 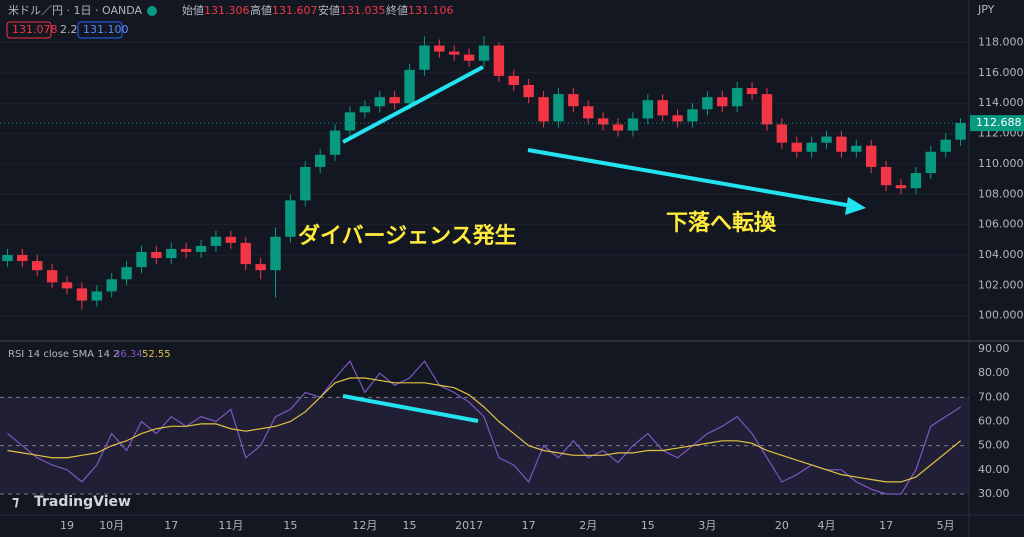 What do you see at coordinates (295, 10) in the screenshot?
I see `ohlc-value: 131.607` at bounding box center [295, 10].